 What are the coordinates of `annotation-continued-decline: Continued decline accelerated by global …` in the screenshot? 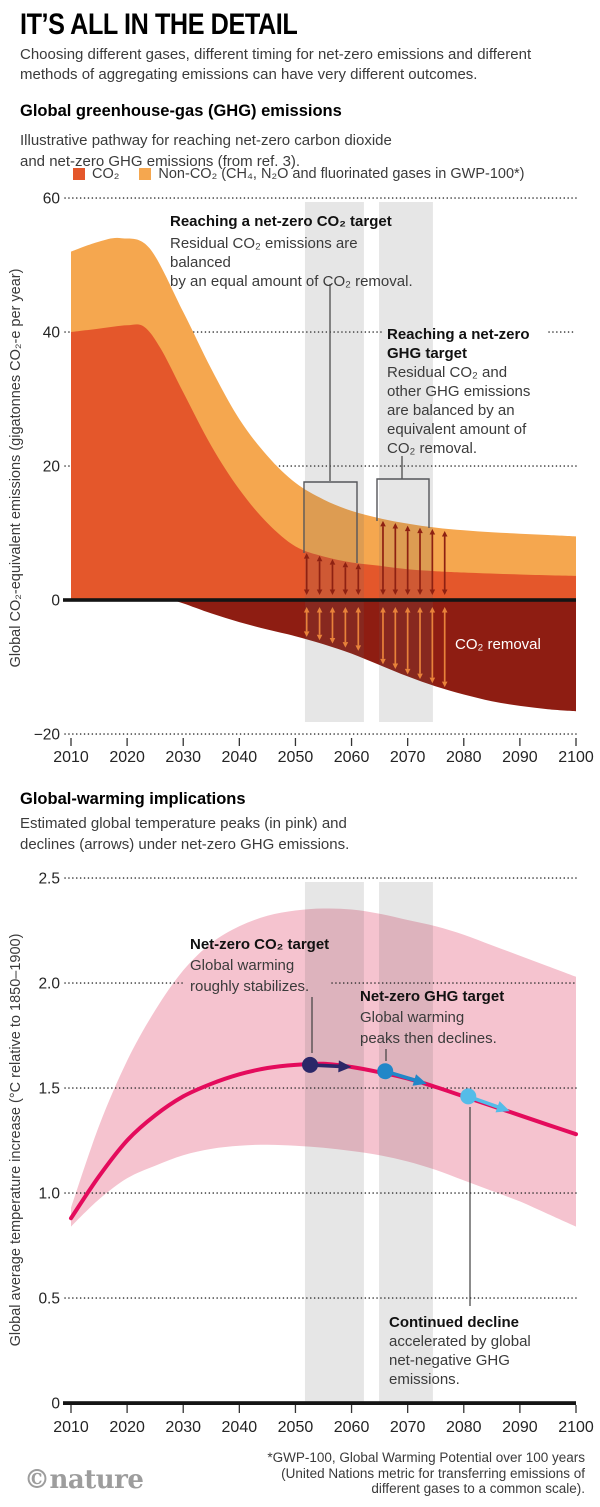 It's located at (479, 1351).